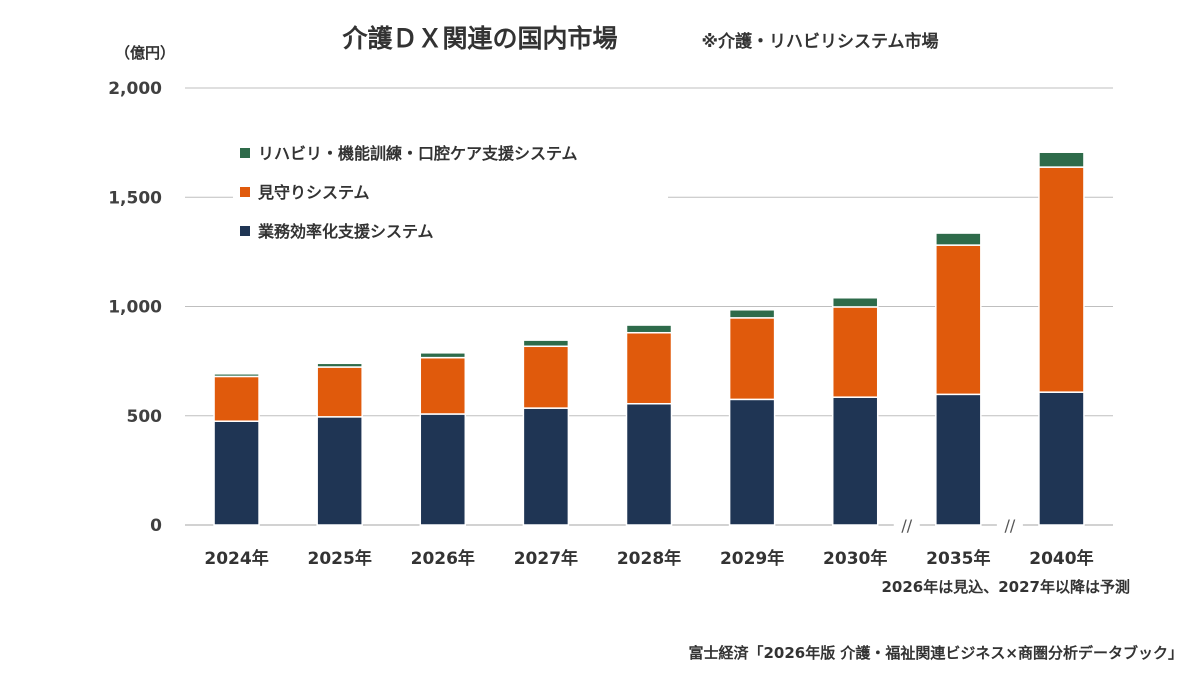 This screenshot has width=1200, height=675. What do you see at coordinates (958, 558) in the screenshot?
I see `x-tick-label: 2035年` at bounding box center [958, 558].